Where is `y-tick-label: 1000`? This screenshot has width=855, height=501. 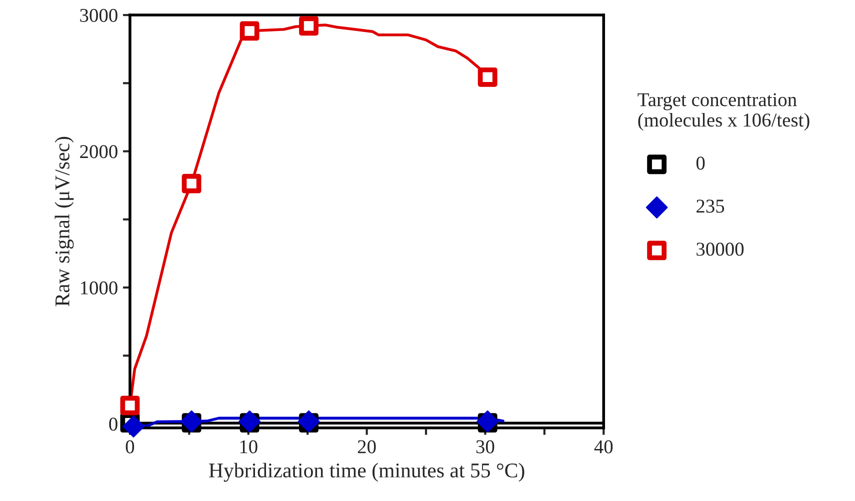
y-tick-label: 1000 is located at coordinates (99, 287).